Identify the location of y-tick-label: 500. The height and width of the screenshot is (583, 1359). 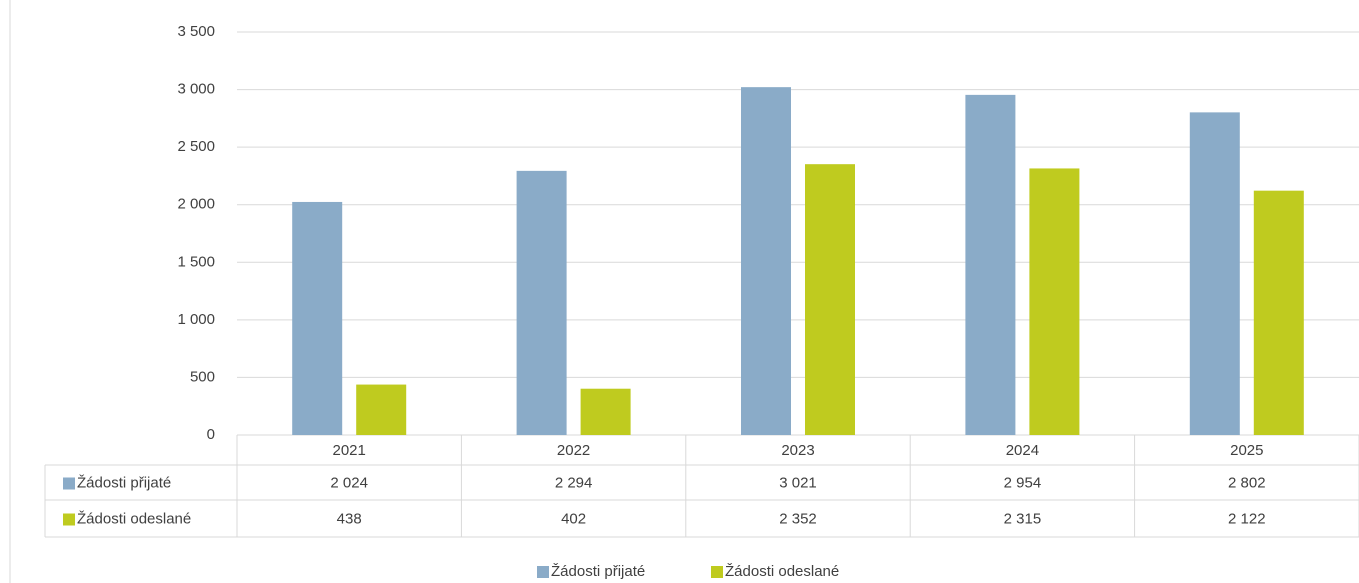
(202, 376).